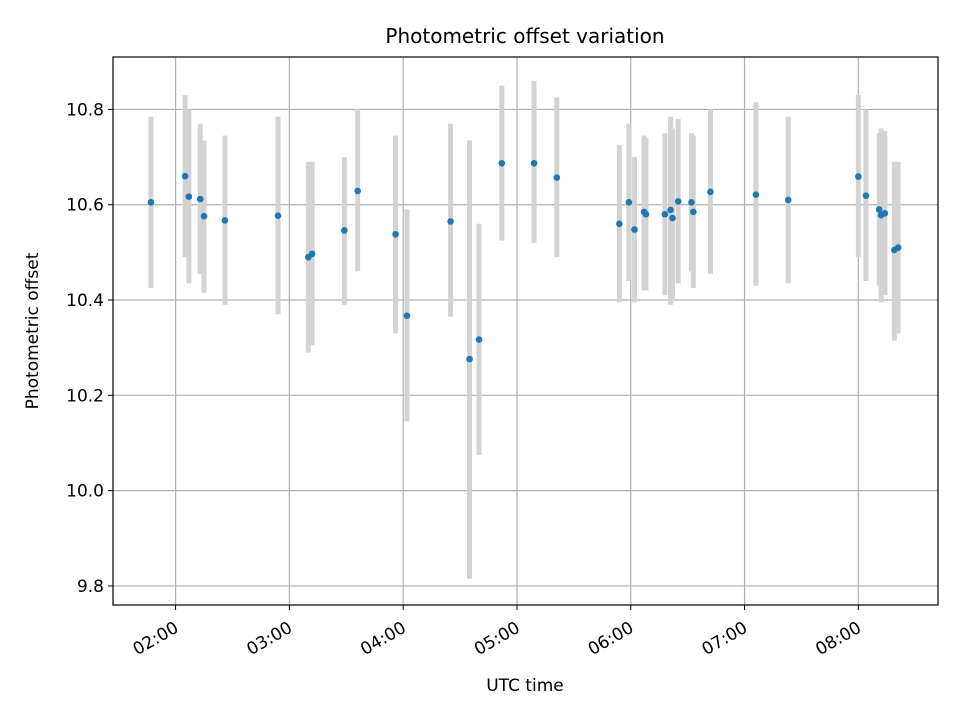  I want to click on y-tick-label: 9.8, so click(90, 587).